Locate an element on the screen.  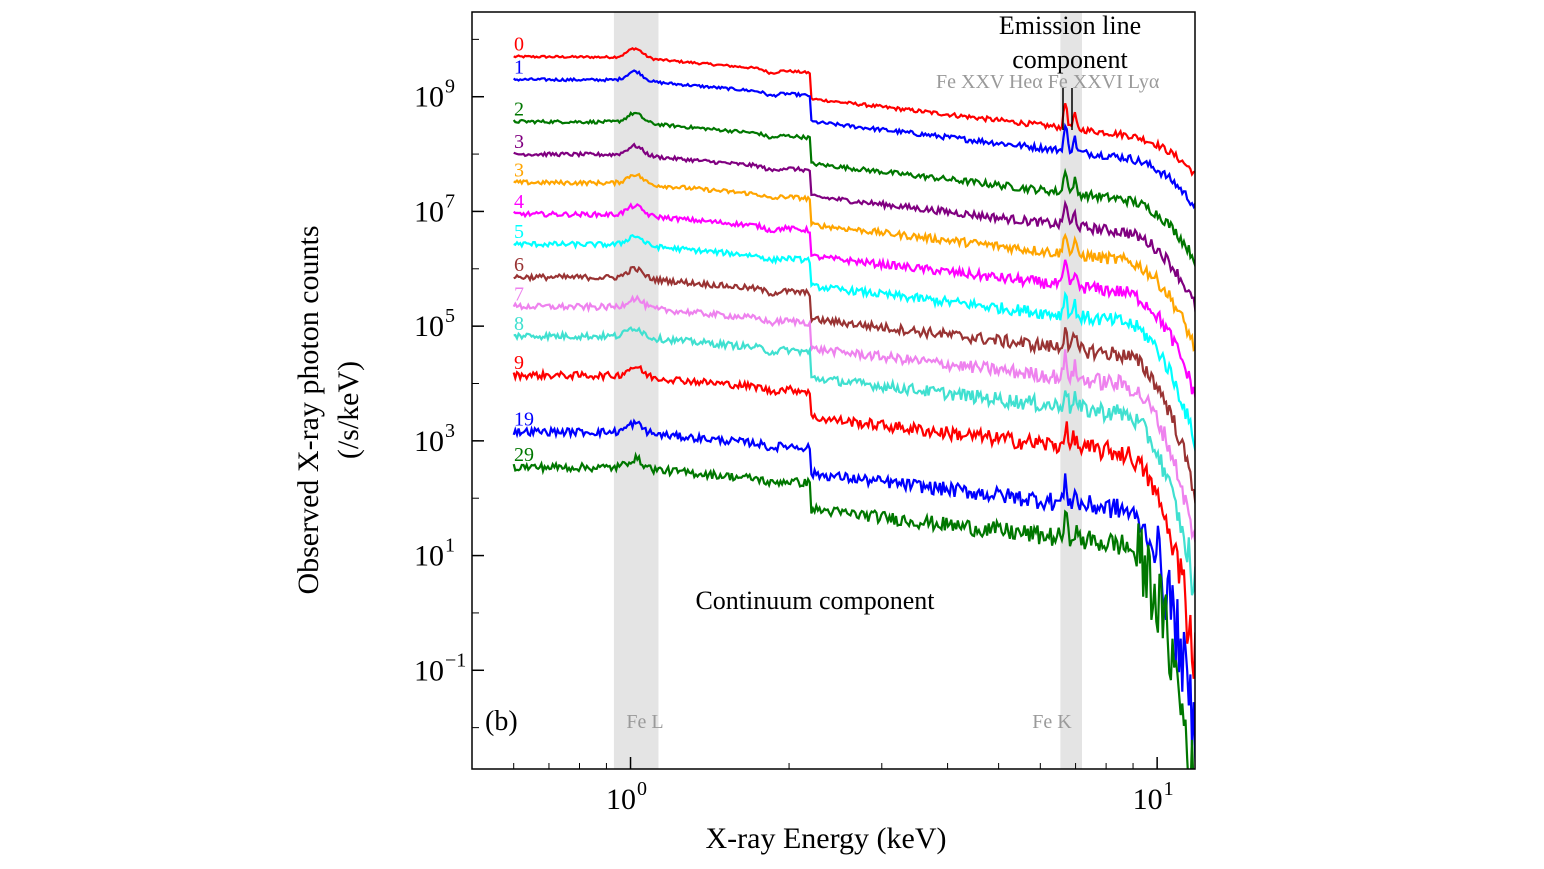
series-label-5: 5 is located at coordinates (519, 232).